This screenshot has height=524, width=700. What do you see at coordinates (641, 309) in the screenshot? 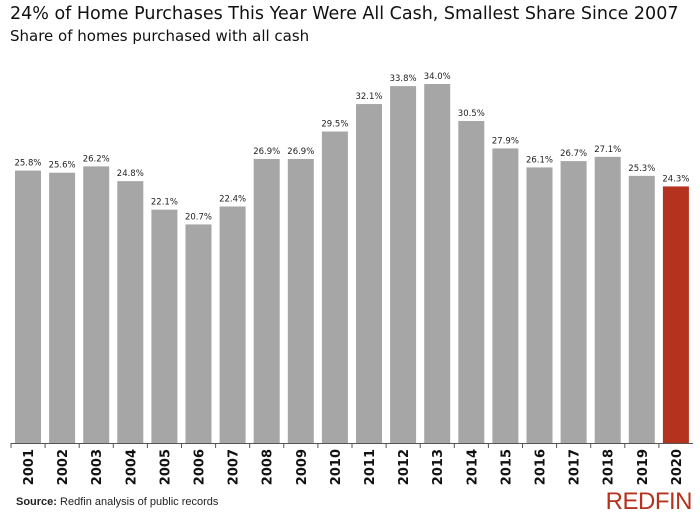
I see `bar-2019` at bounding box center [641, 309].